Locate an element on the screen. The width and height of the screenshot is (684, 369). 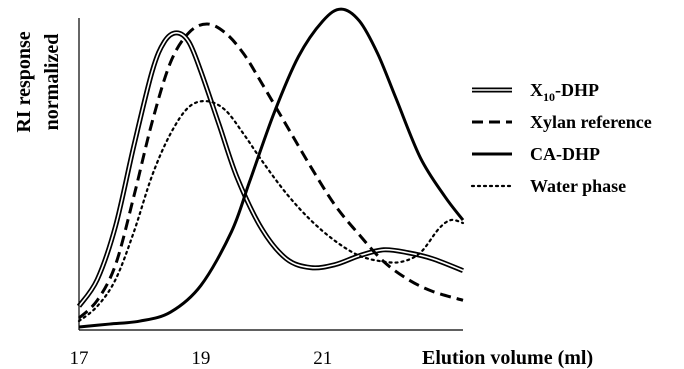
y-axis-label-line-1: RI response is located at coordinates (24, 81).